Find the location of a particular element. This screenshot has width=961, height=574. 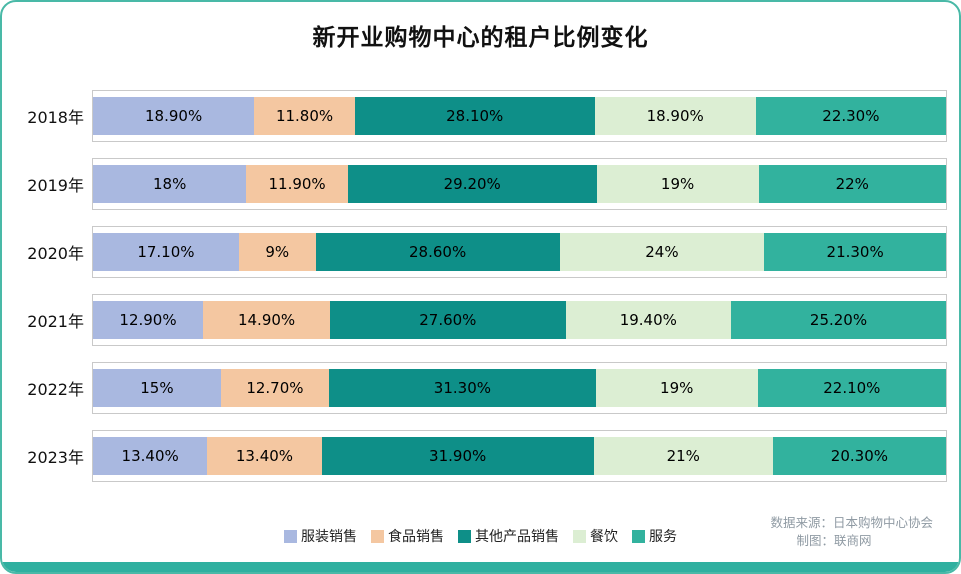

legend-label-food: 食品销售 is located at coordinates (416, 537).